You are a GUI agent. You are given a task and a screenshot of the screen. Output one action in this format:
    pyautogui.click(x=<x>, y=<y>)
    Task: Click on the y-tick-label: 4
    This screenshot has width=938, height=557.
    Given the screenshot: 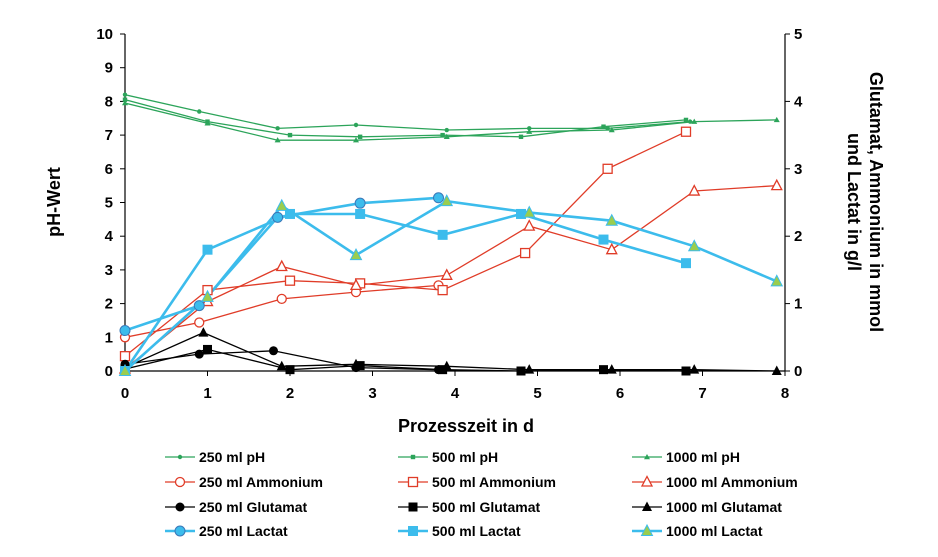 What is the action you would take?
    pyautogui.click(x=109, y=236)
    